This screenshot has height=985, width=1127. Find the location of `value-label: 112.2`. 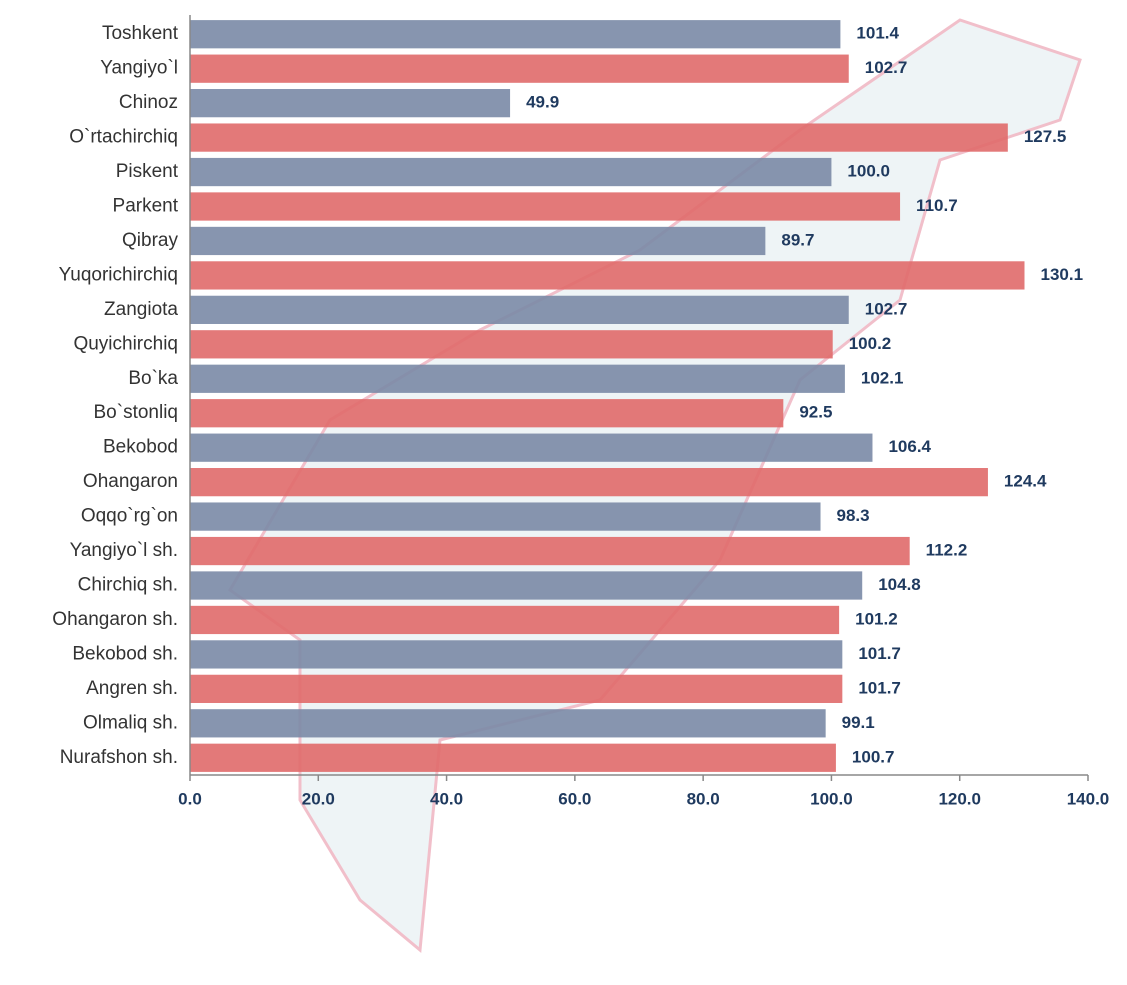

value-label: 112.2 is located at coordinates (947, 550).